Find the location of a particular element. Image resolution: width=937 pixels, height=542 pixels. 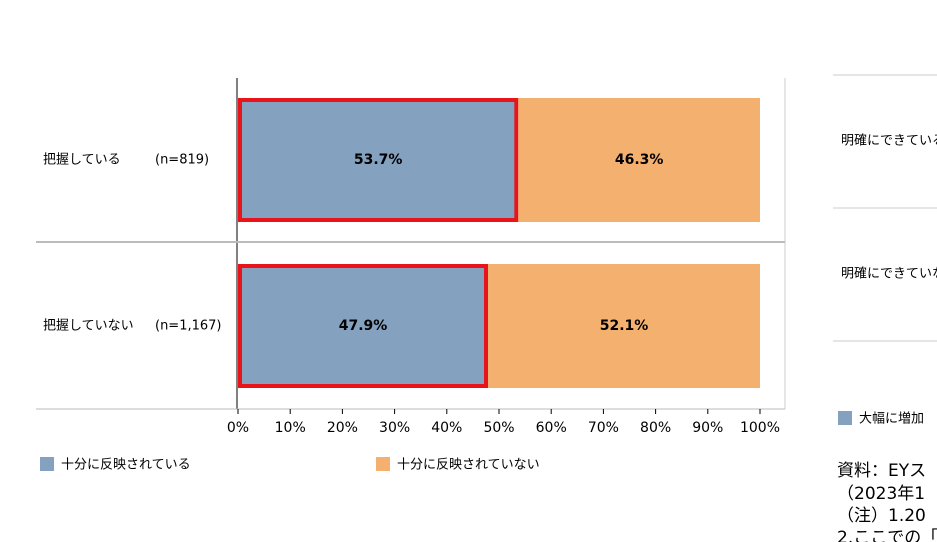

side-row-label: 明確にできている is located at coordinates (889, 141).